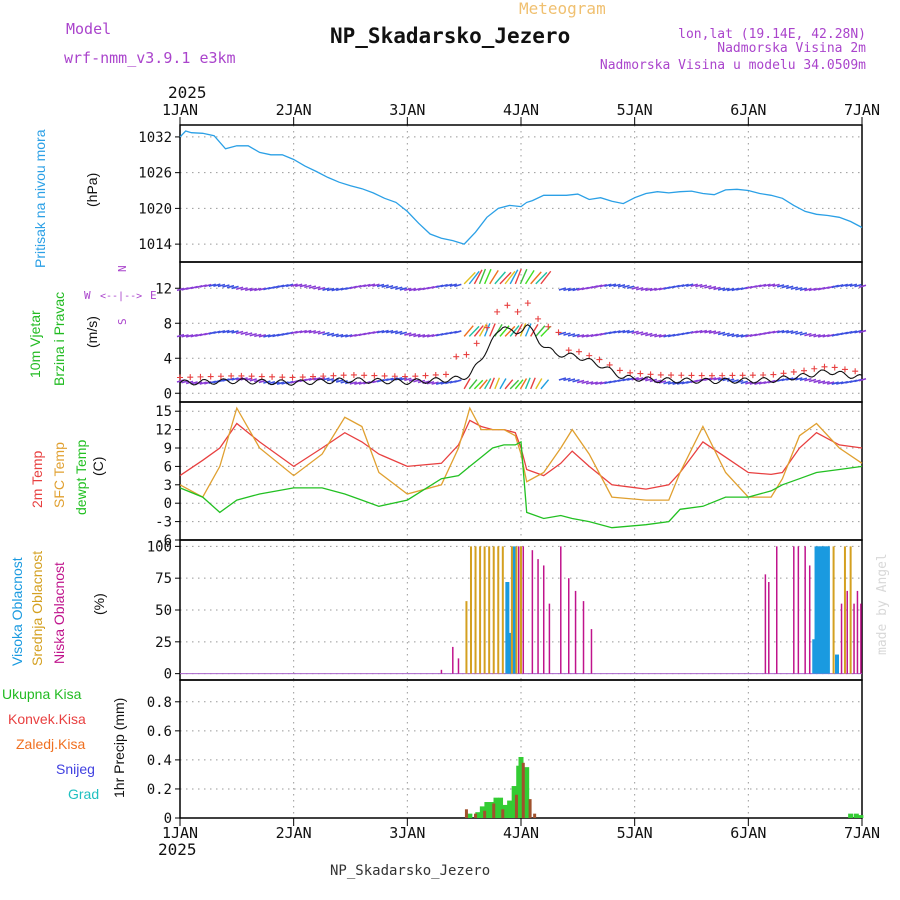  Describe the element at coordinates (168, 359) in the screenshot. I see `y-tick-label: 4` at that location.